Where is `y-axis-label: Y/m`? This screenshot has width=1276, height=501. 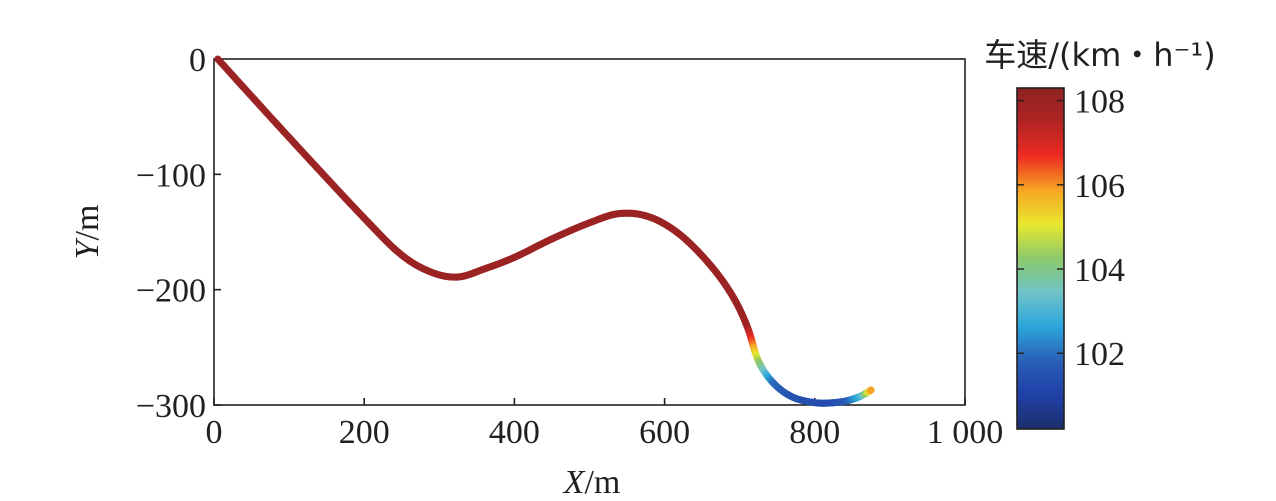
y-axis-label: Y/m is located at coordinates (87, 232).